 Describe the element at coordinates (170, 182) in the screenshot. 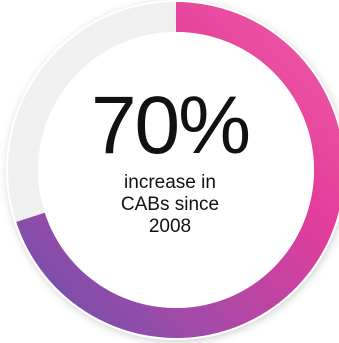

I see `caption-line-1: increase in` at that location.